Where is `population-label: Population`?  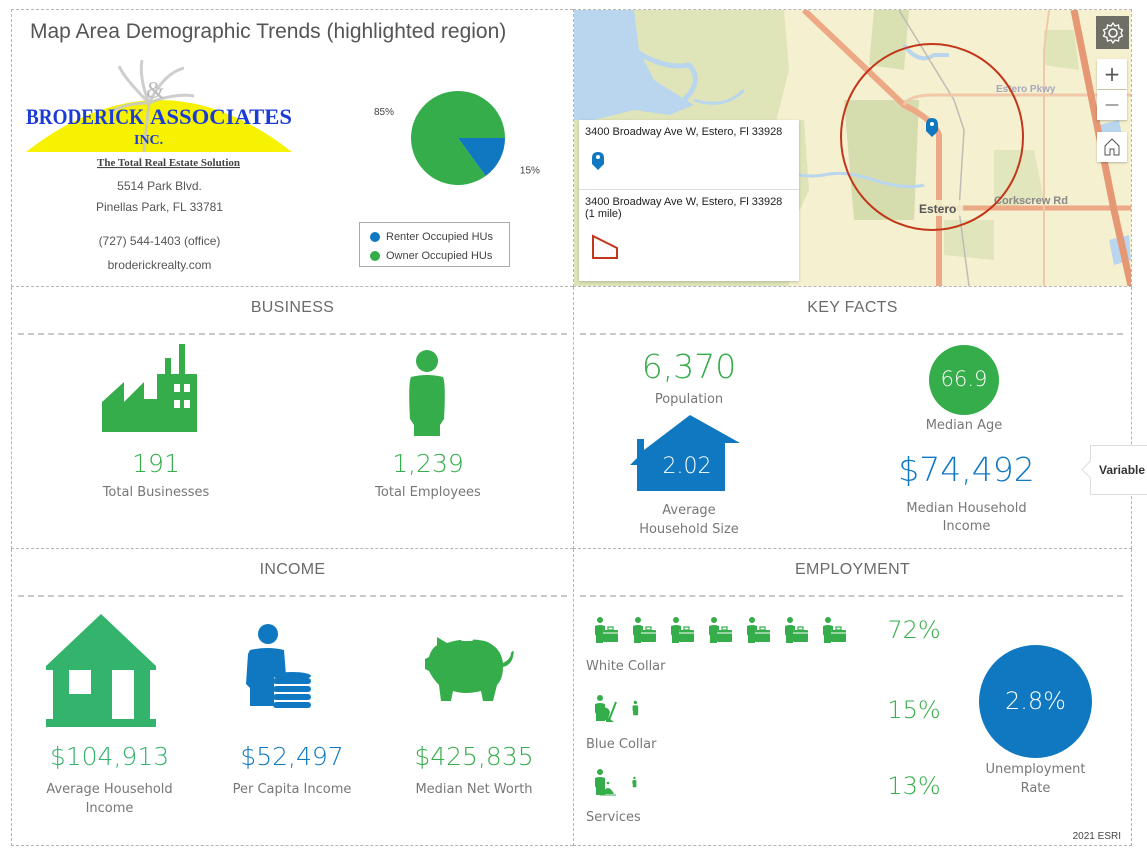 population-label: Population is located at coordinates (689, 399).